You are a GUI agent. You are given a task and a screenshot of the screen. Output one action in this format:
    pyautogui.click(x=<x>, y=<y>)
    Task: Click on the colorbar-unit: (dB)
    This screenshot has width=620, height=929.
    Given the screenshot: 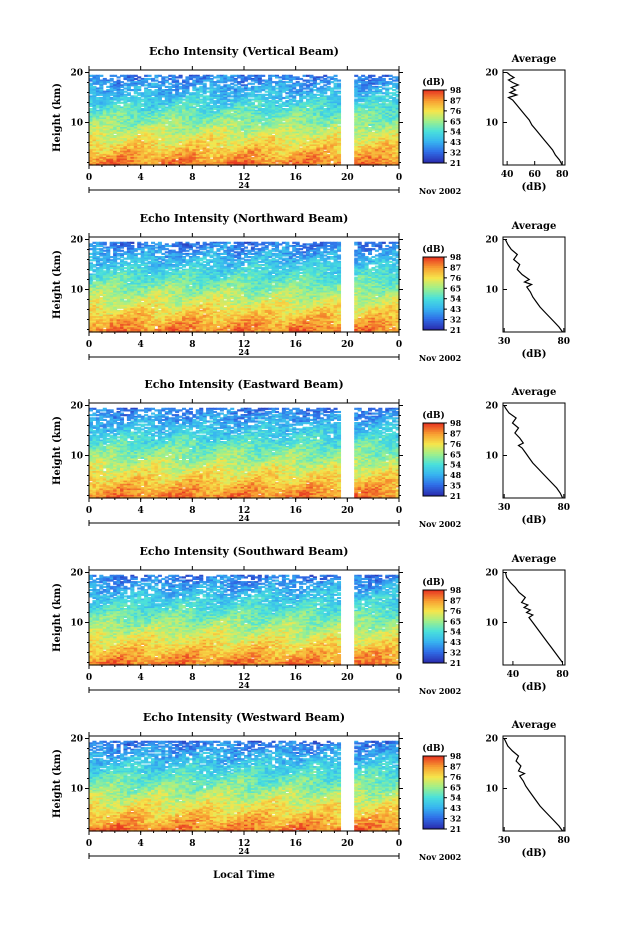 What is the action you would take?
    pyautogui.click(x=433, y=82)
    